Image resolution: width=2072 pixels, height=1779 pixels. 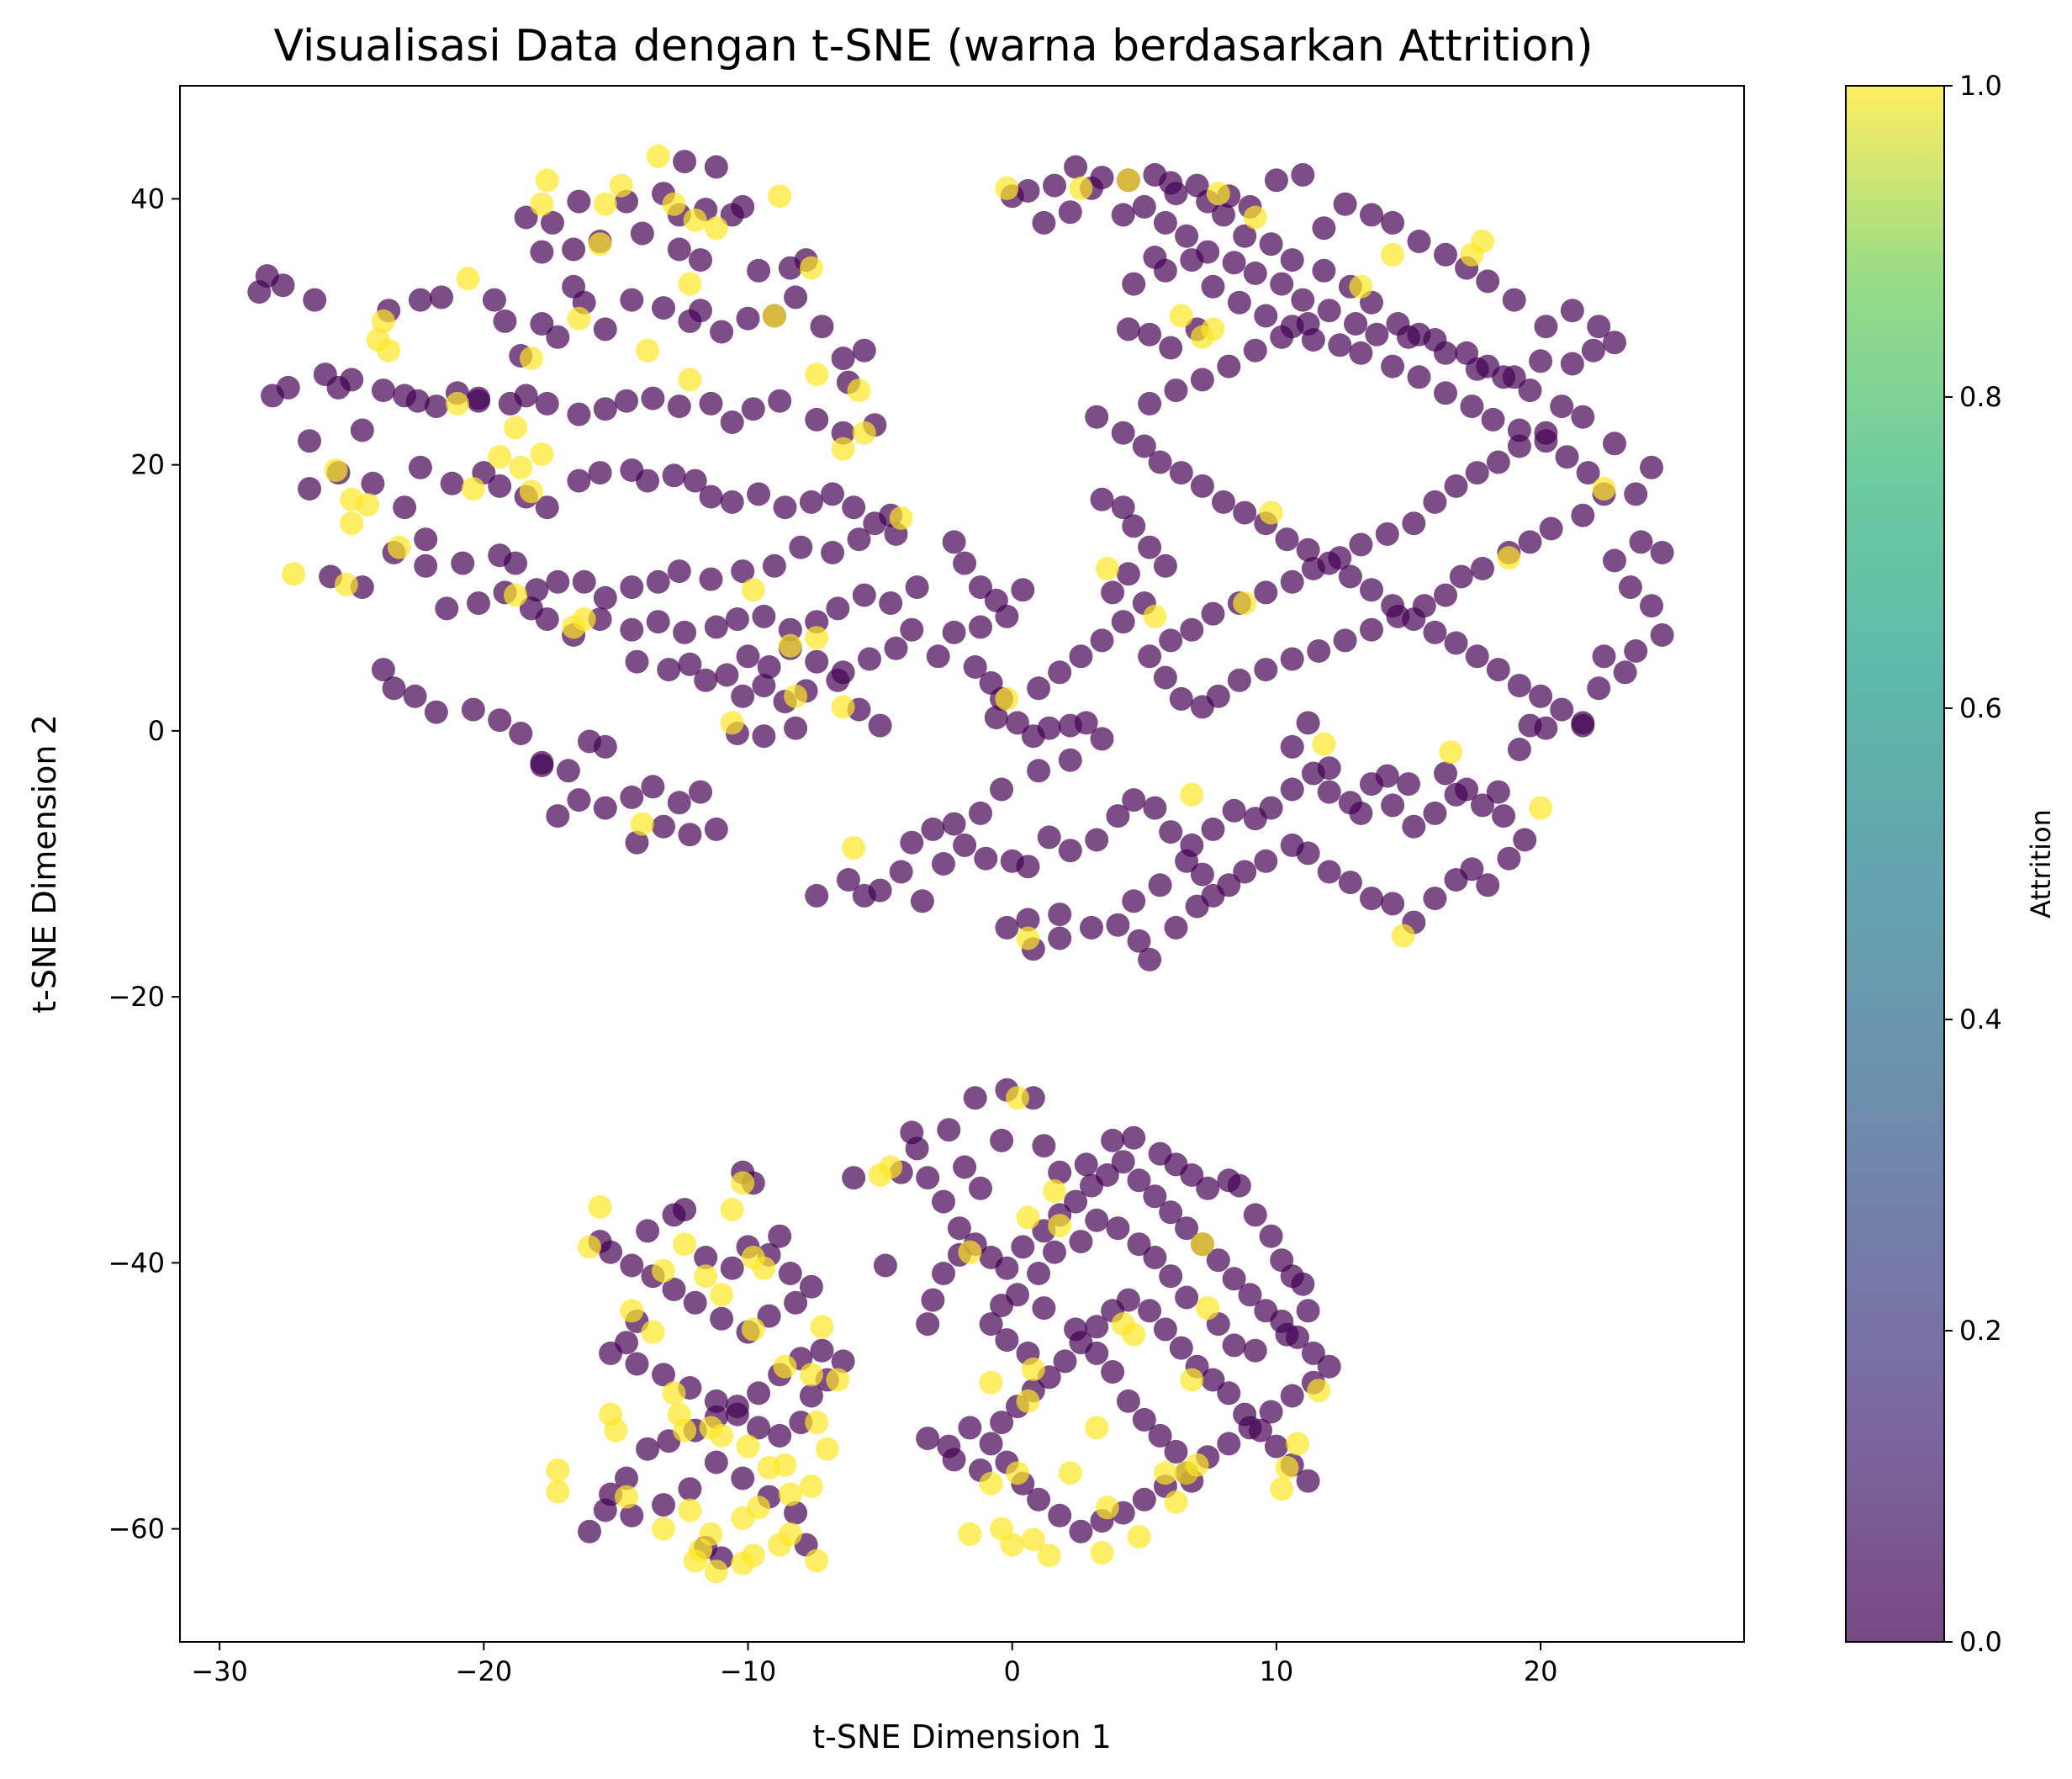 What do you see at coordinates (1980, 397) in the screenshot?
I see `colorbar-tick-label: 0.8` at bounding box center [1980, 397].